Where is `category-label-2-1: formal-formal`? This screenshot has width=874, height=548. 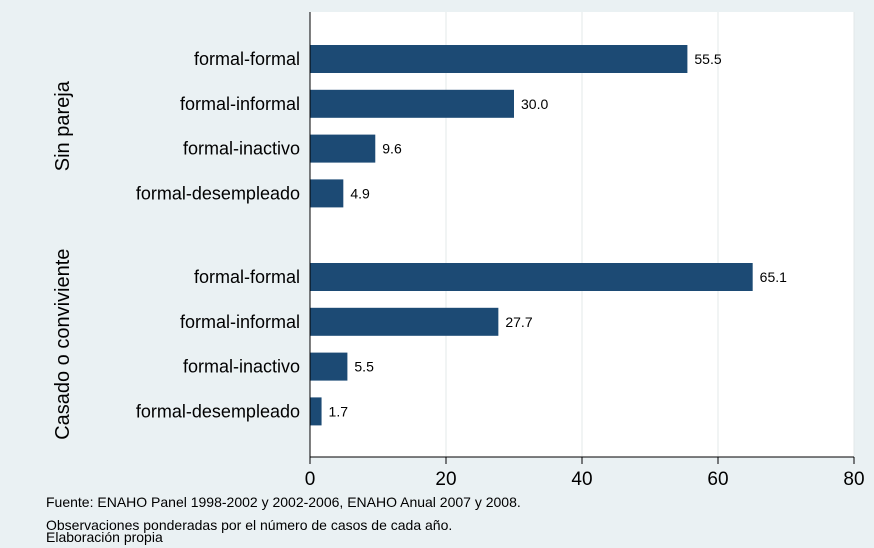
category-label-2-1: formal-formal is located at coordinates (247, 277).